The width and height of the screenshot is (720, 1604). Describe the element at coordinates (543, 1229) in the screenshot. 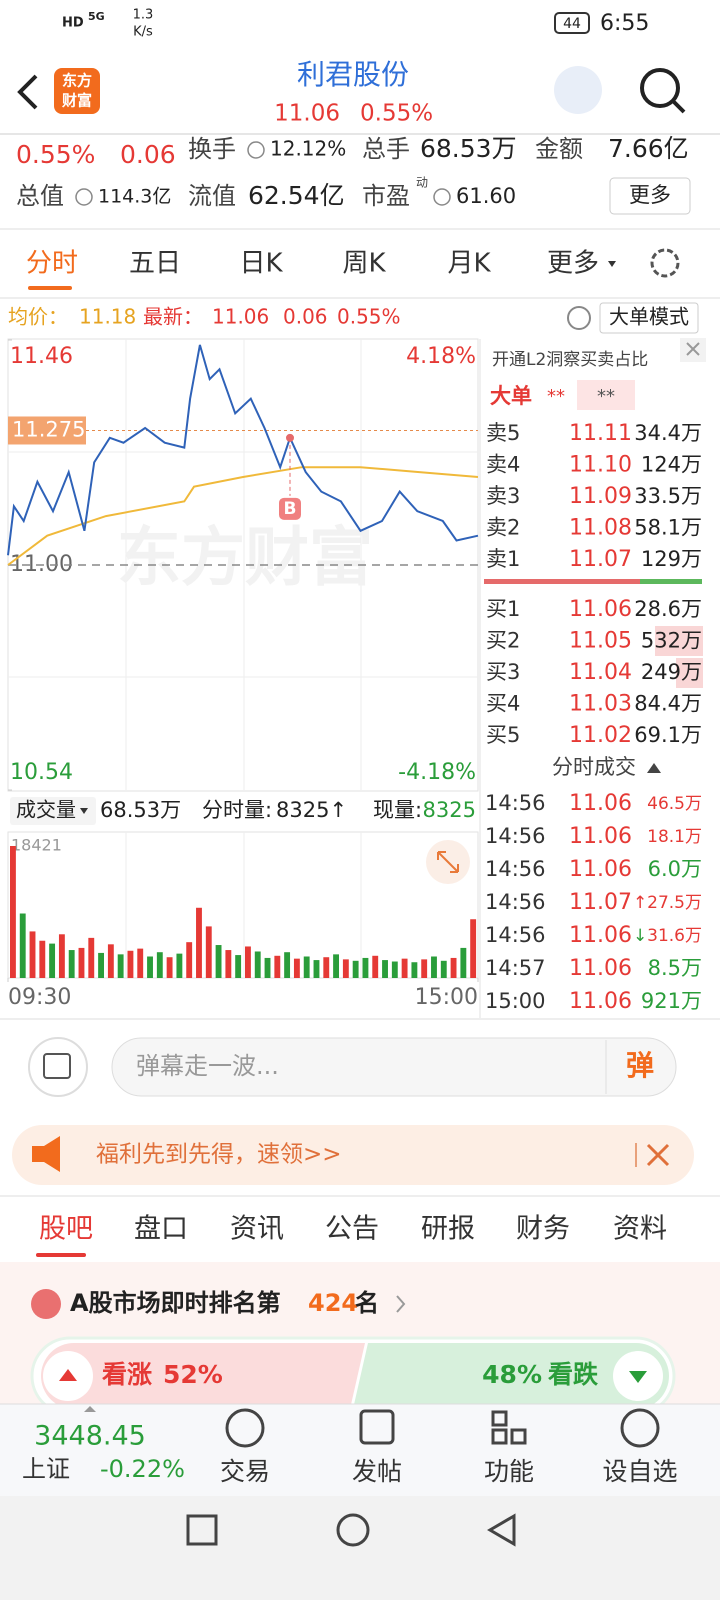

I see `section-tab: 财务` at that location.